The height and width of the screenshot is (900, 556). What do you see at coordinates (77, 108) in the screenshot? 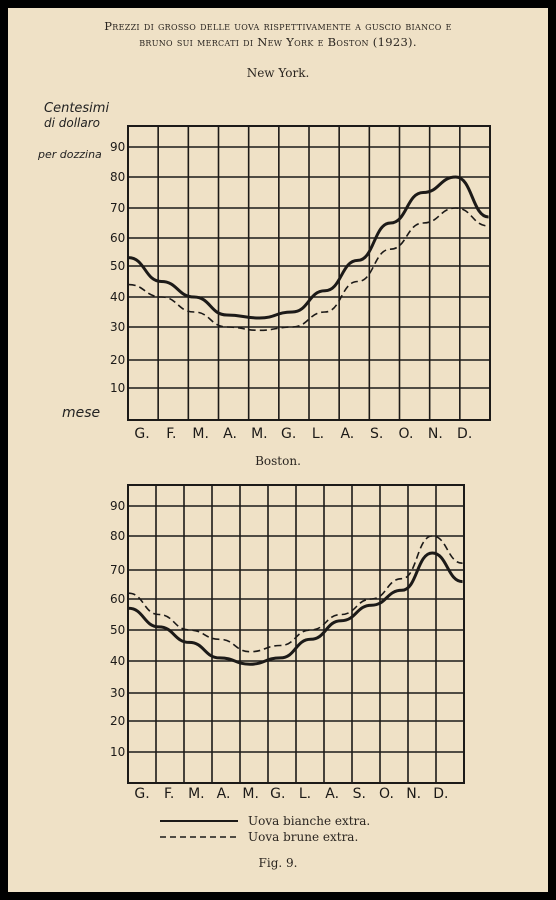
I see `ylabel-line-1: Centesimi` at bounding box center [77, 108].